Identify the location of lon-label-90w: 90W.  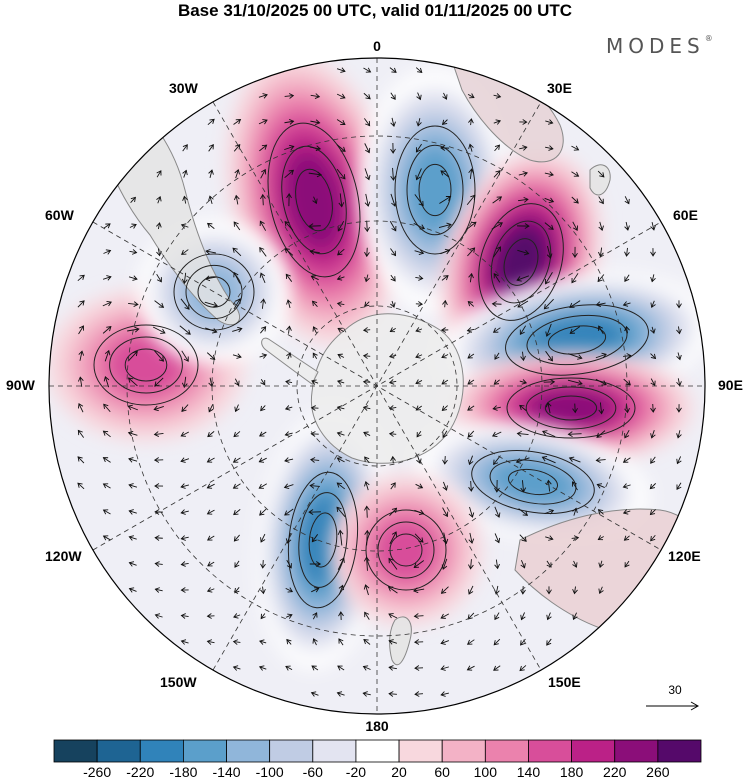
(20, 385).